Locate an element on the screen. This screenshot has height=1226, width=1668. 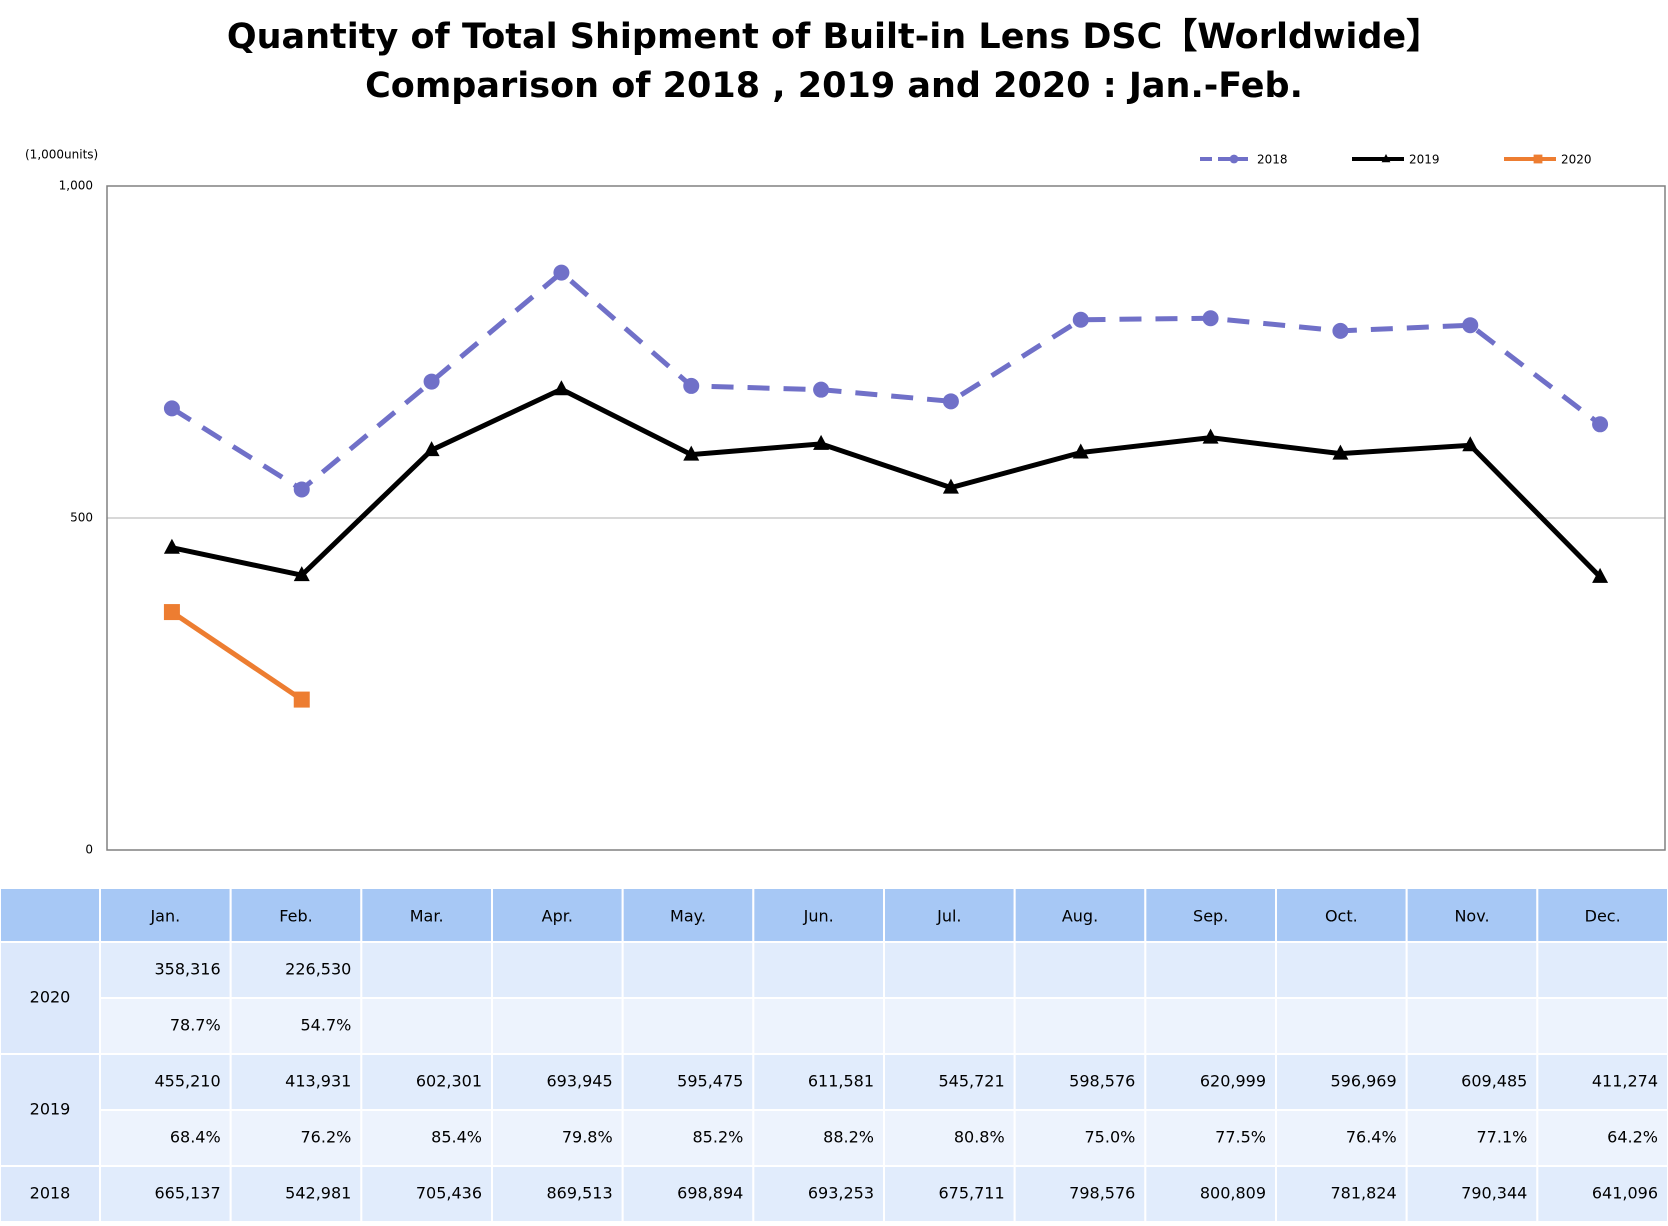
table-header: Nov. is located at coordinates (1471, 916).